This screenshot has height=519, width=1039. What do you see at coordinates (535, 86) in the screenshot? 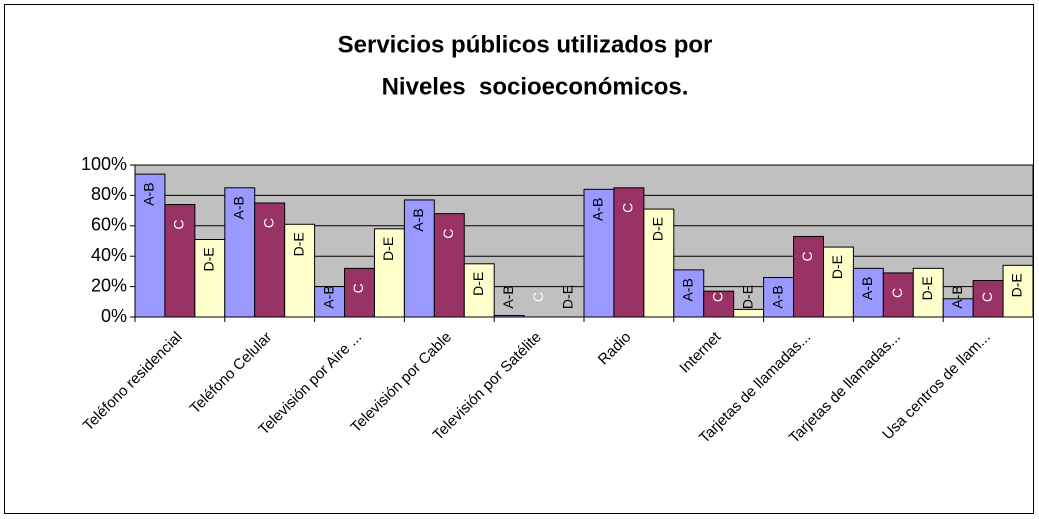
I see `chart-title: Niveles socioeconómicos.` at bounding box center [535, 86].